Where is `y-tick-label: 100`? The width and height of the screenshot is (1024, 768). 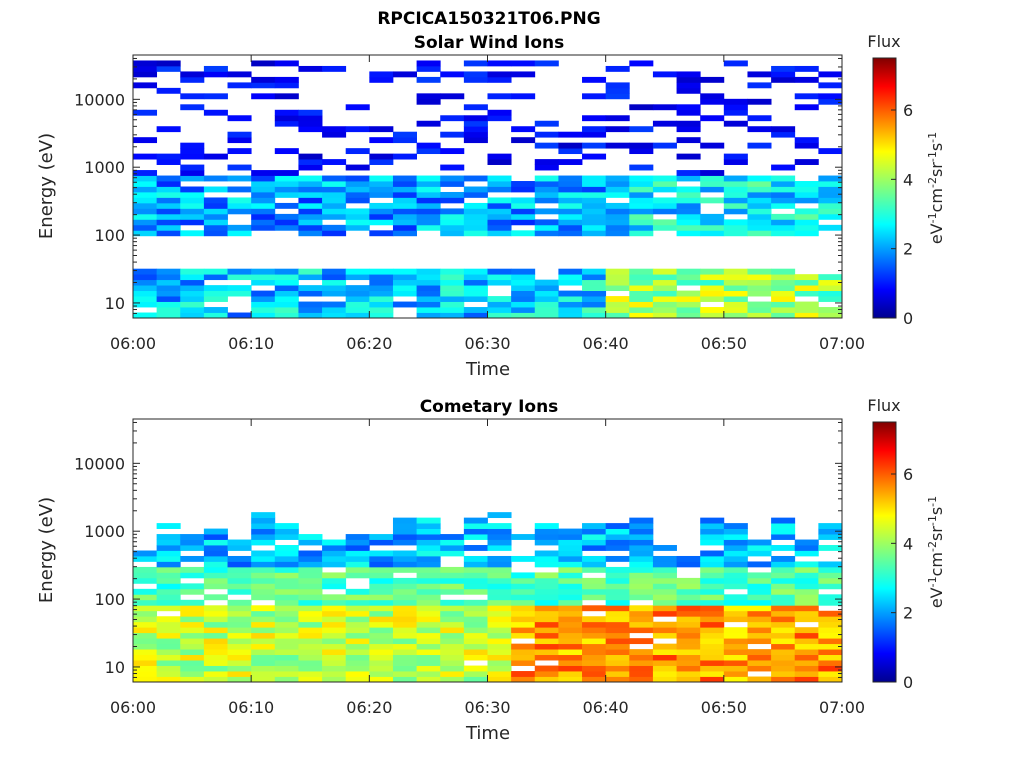
y-tick-label: 100 is located at coordinates (109, 599).